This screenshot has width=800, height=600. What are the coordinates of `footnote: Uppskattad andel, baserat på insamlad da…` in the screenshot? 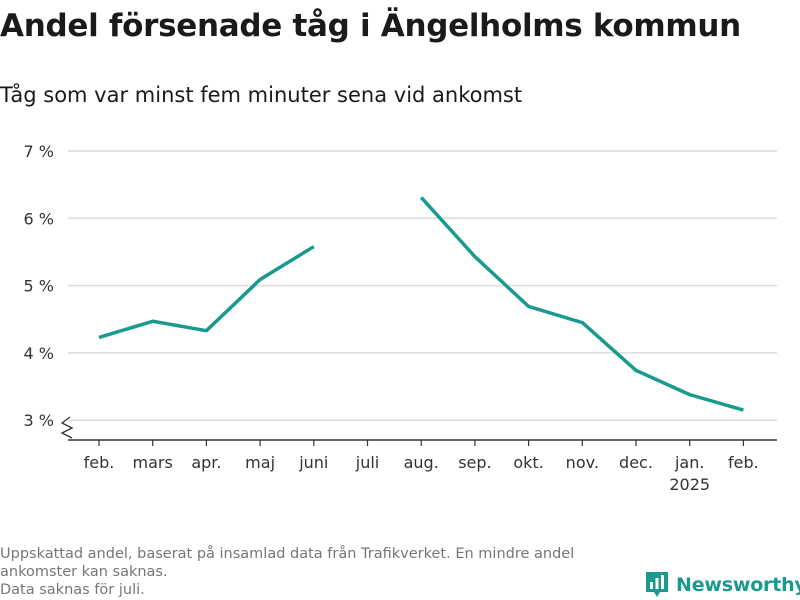 It's located at (315, 572).